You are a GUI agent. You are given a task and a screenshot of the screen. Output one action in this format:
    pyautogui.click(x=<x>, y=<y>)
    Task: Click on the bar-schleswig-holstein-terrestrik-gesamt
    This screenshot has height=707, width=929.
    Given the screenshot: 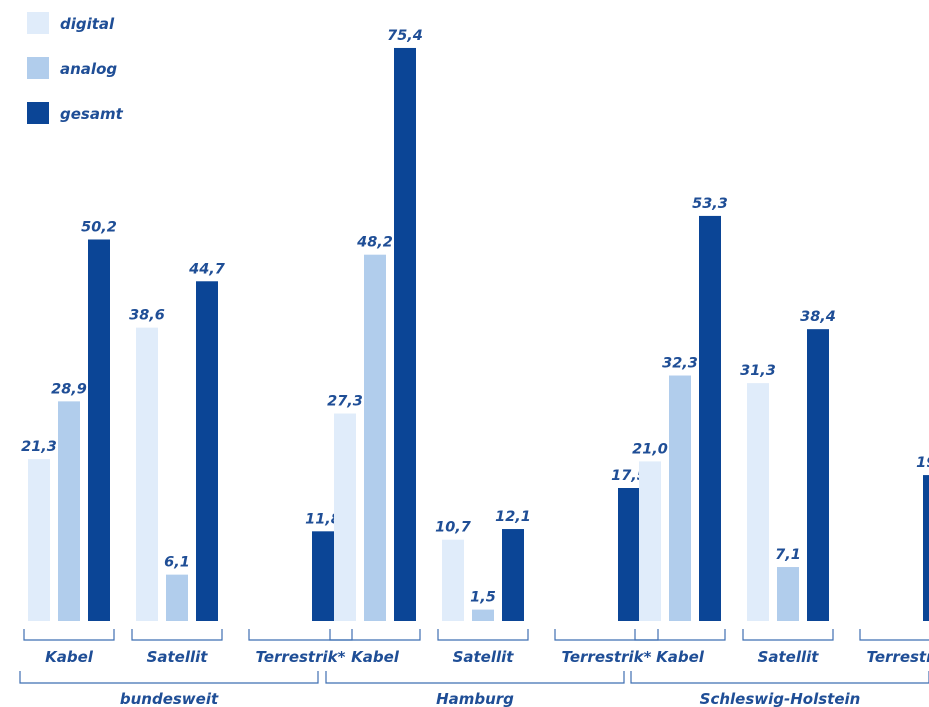 What is the action you would take?
    pyautogui.click(x=926, y=548)
    